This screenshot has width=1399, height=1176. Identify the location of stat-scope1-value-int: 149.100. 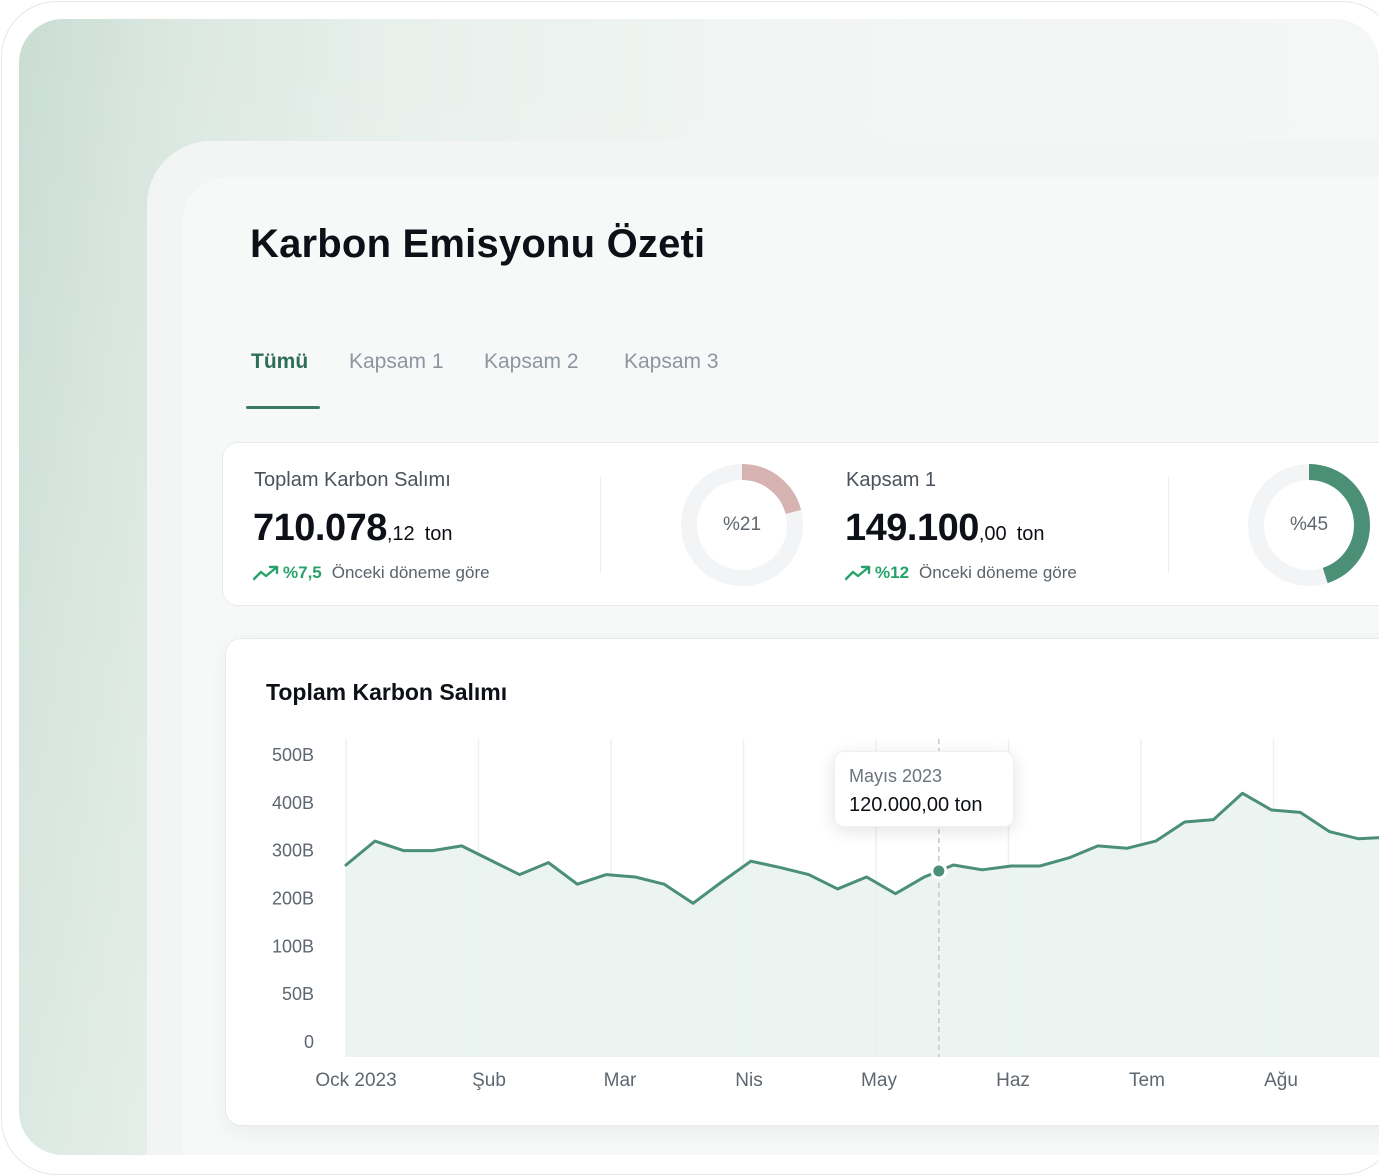
(912, 528).